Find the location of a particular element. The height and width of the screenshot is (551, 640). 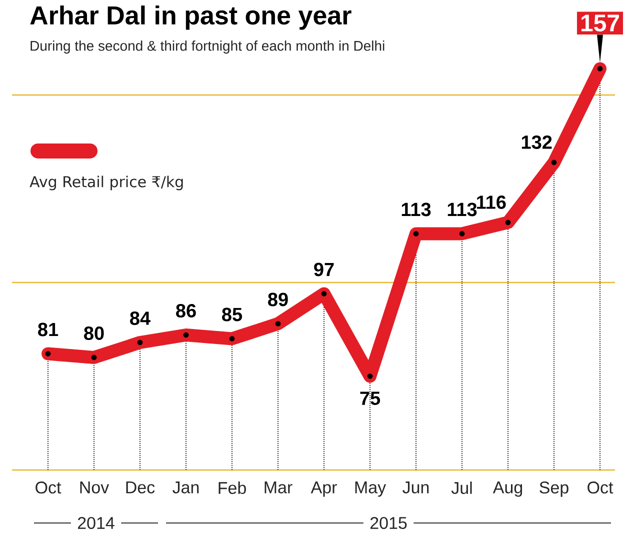

chart-title: Arhar Dal in past one year is located at coordinates (191, 18).